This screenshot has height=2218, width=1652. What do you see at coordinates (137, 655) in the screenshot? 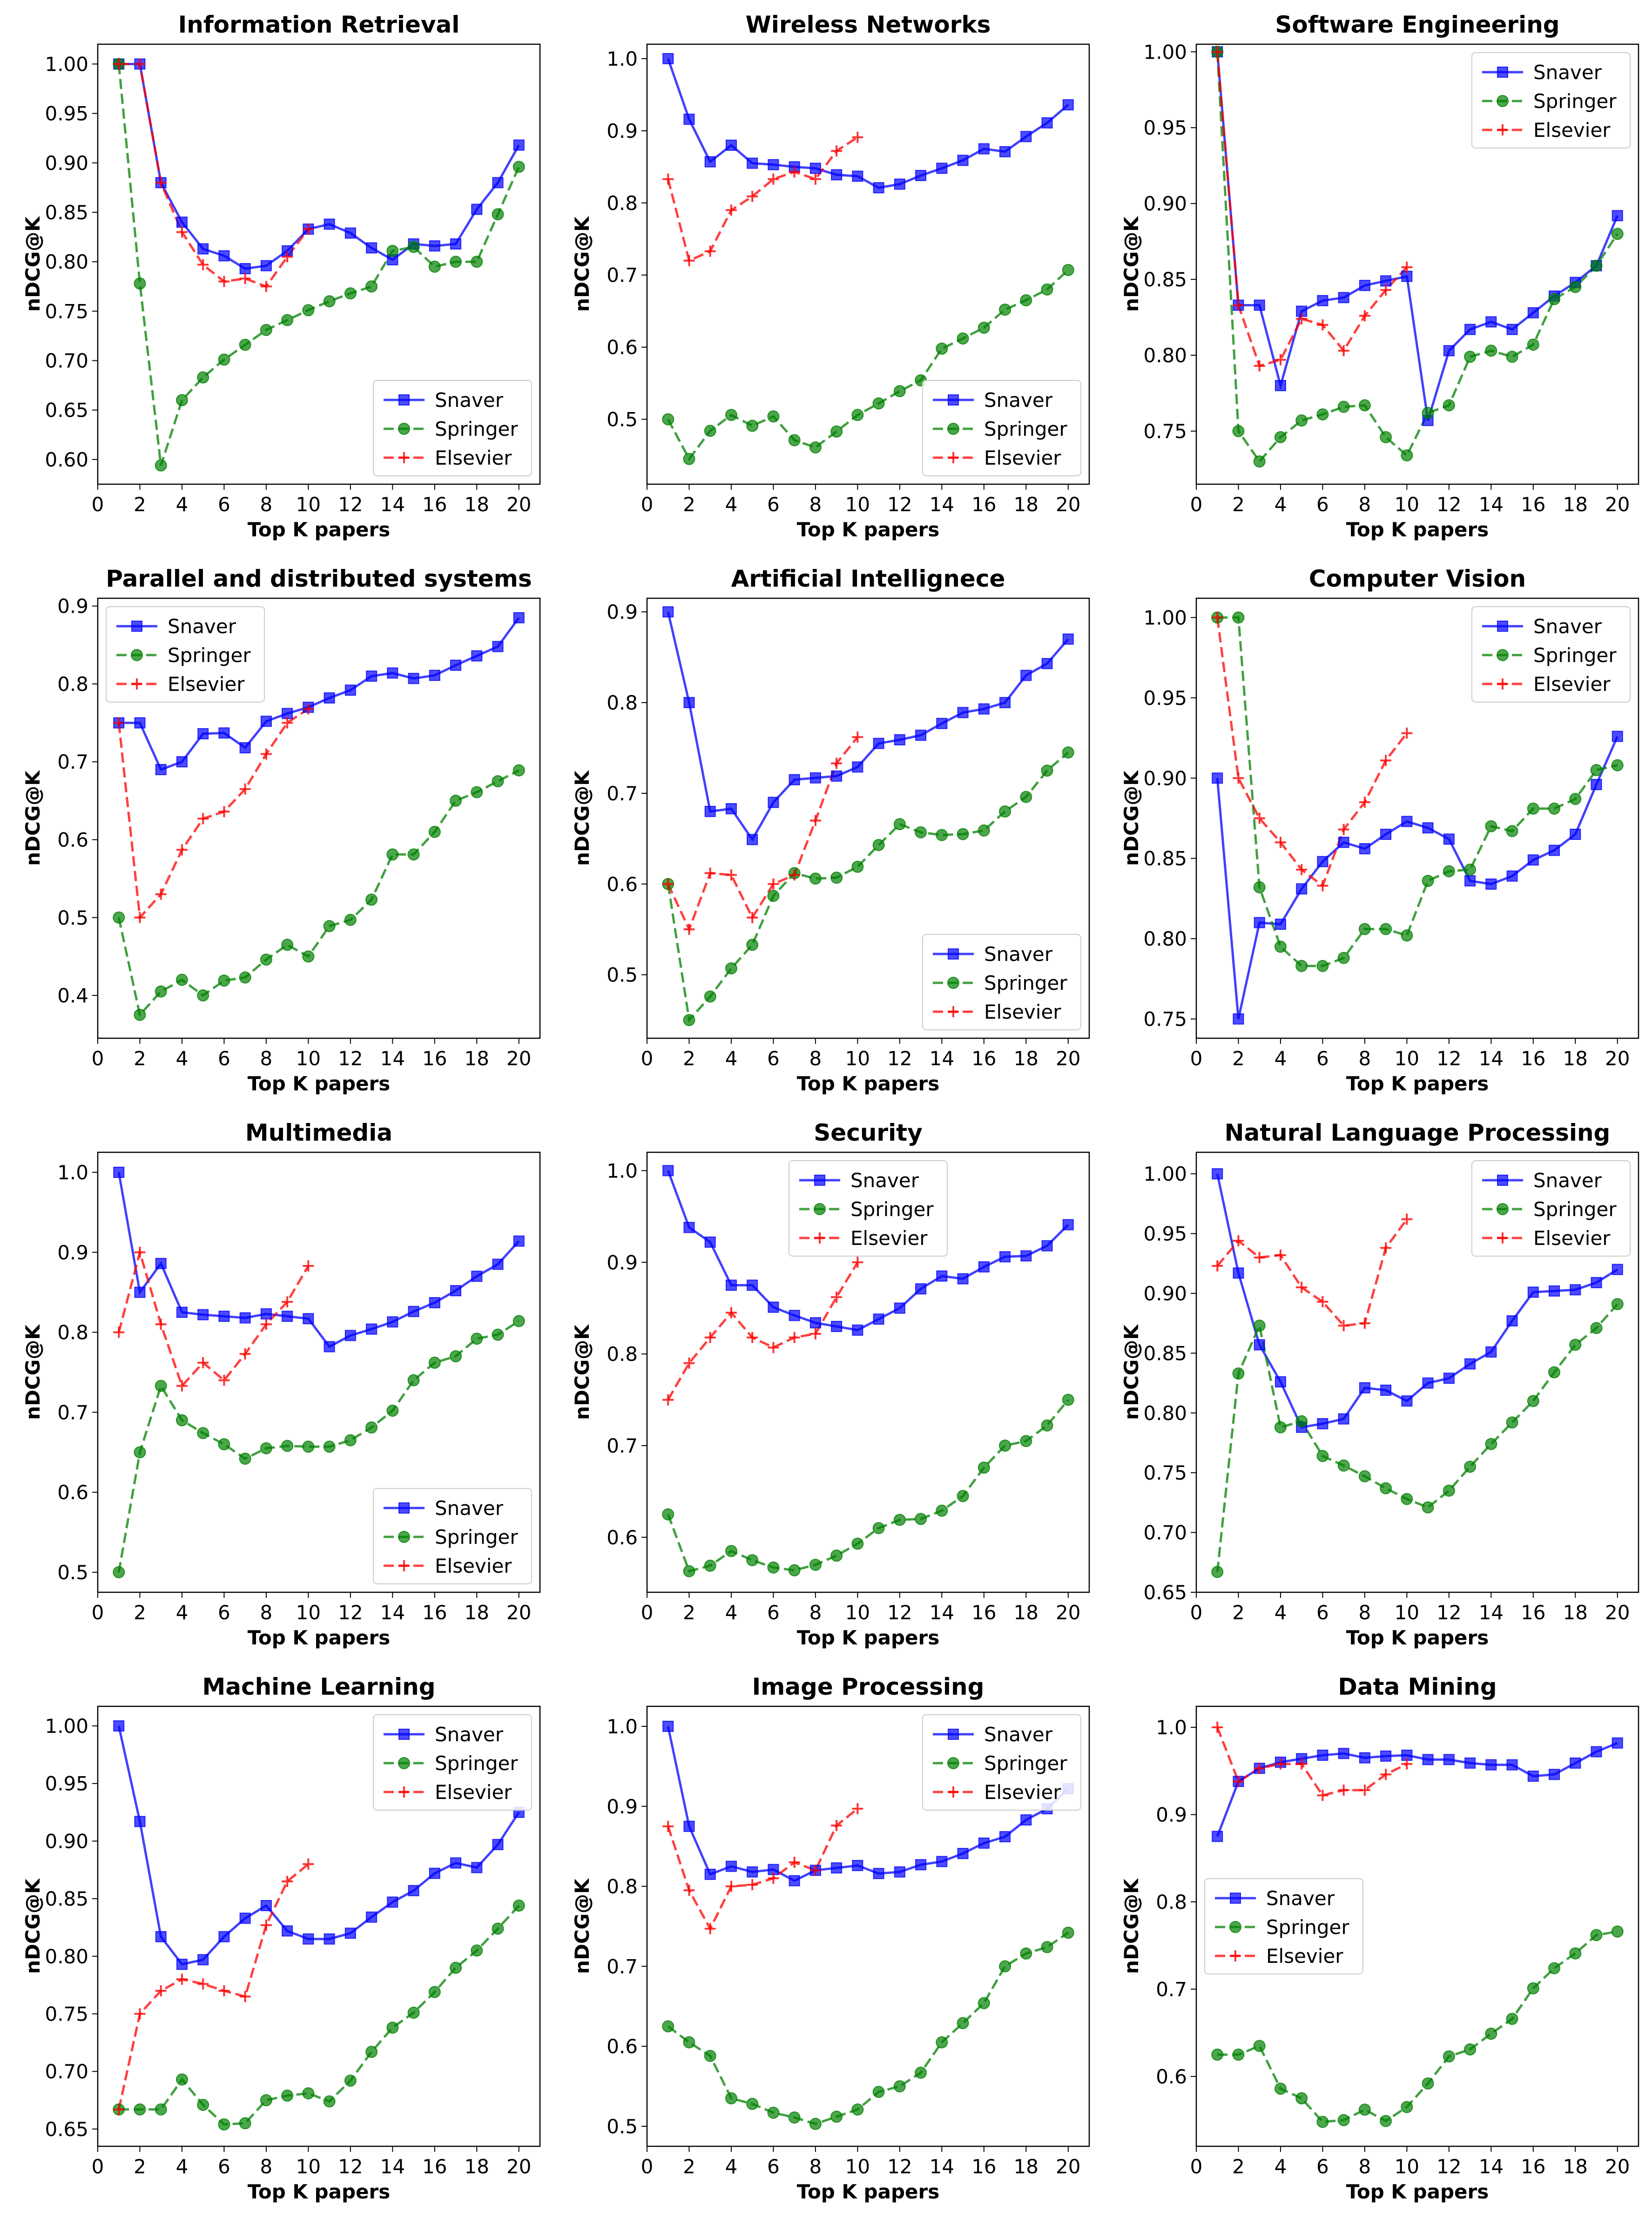
I see `legend-marker-springer` at bounding box center [137, 655].